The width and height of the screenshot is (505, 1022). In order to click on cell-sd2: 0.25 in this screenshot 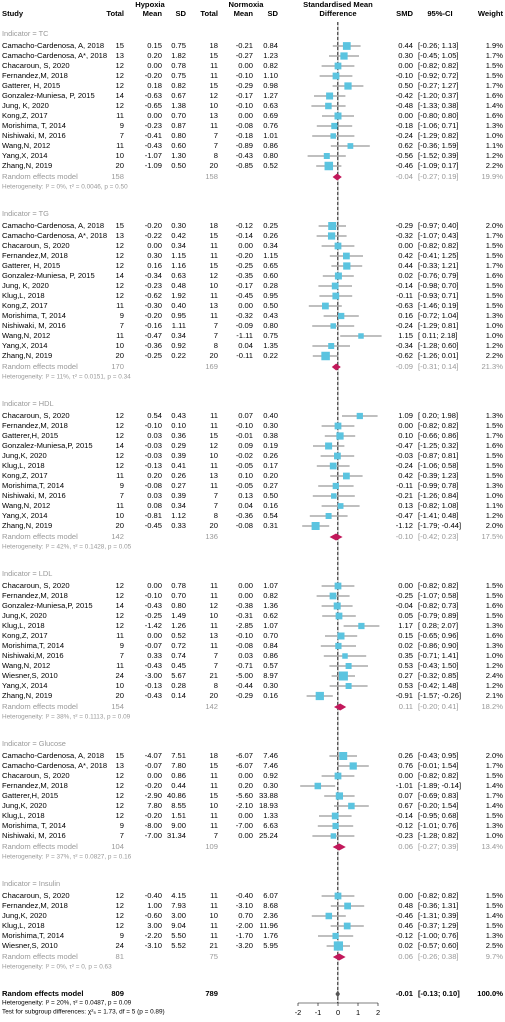, I will do `click(270, 225)`.